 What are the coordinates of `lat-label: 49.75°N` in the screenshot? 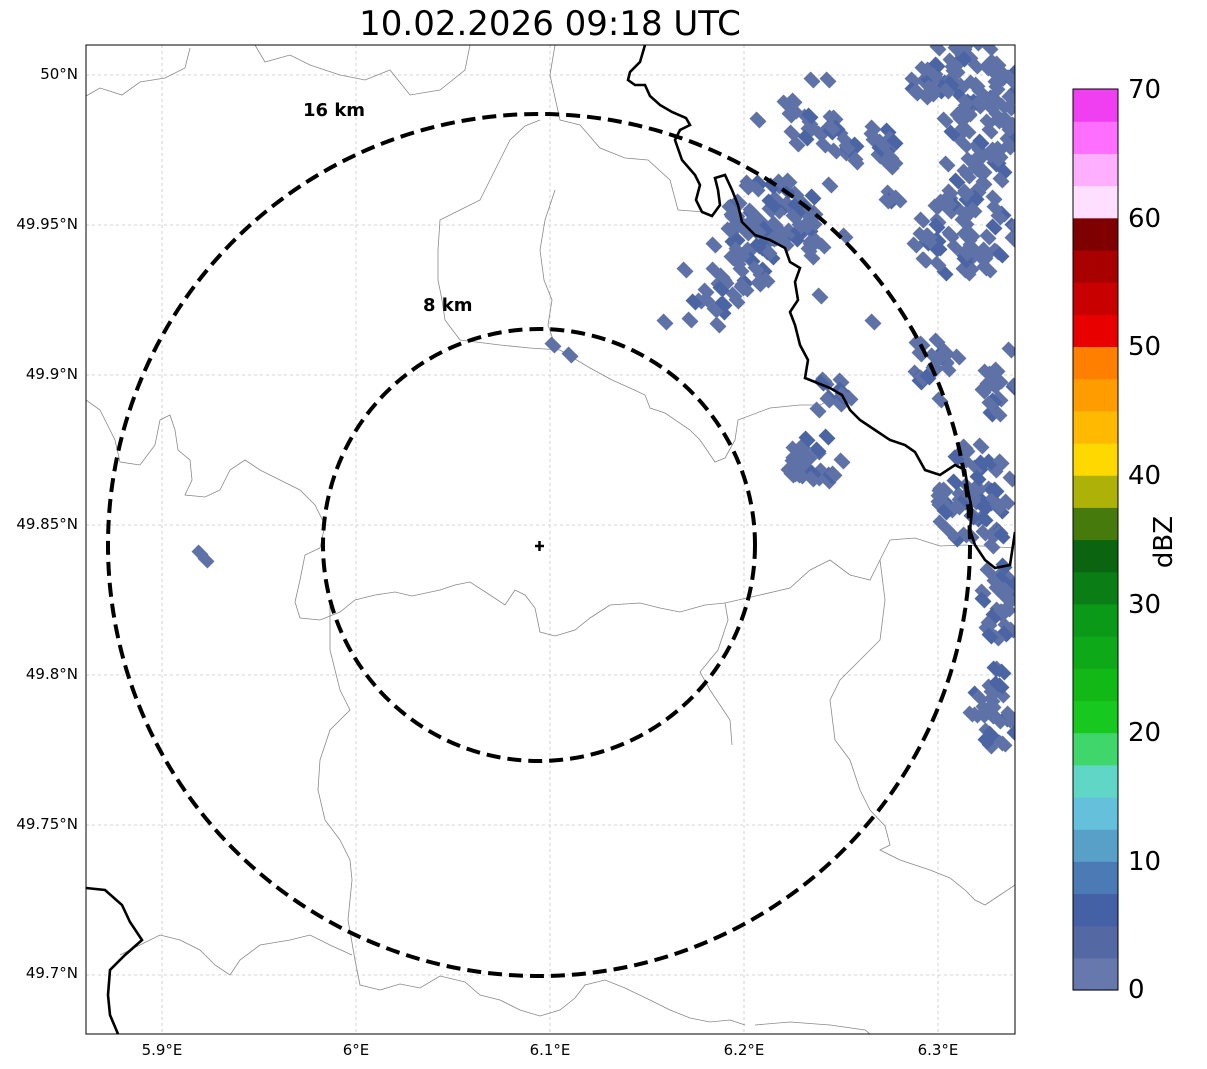 It's located at (47, 824).